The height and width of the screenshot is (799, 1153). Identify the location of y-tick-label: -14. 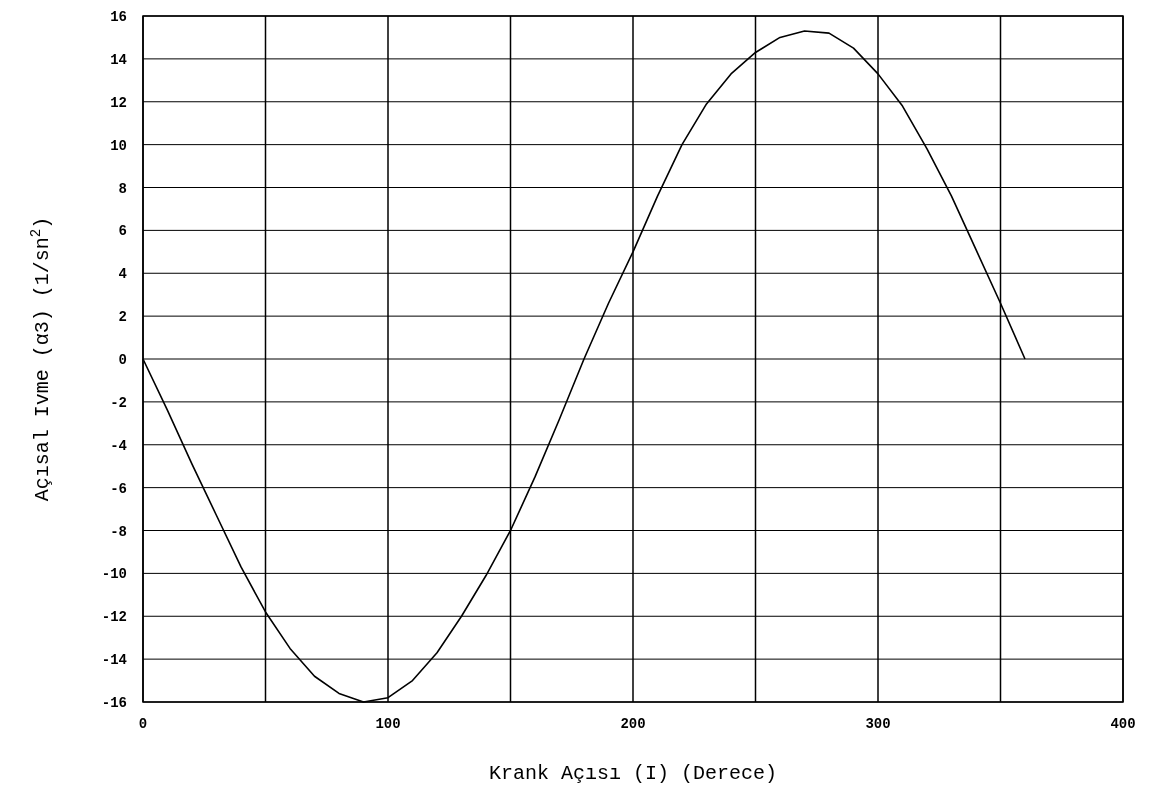
(114, 660).